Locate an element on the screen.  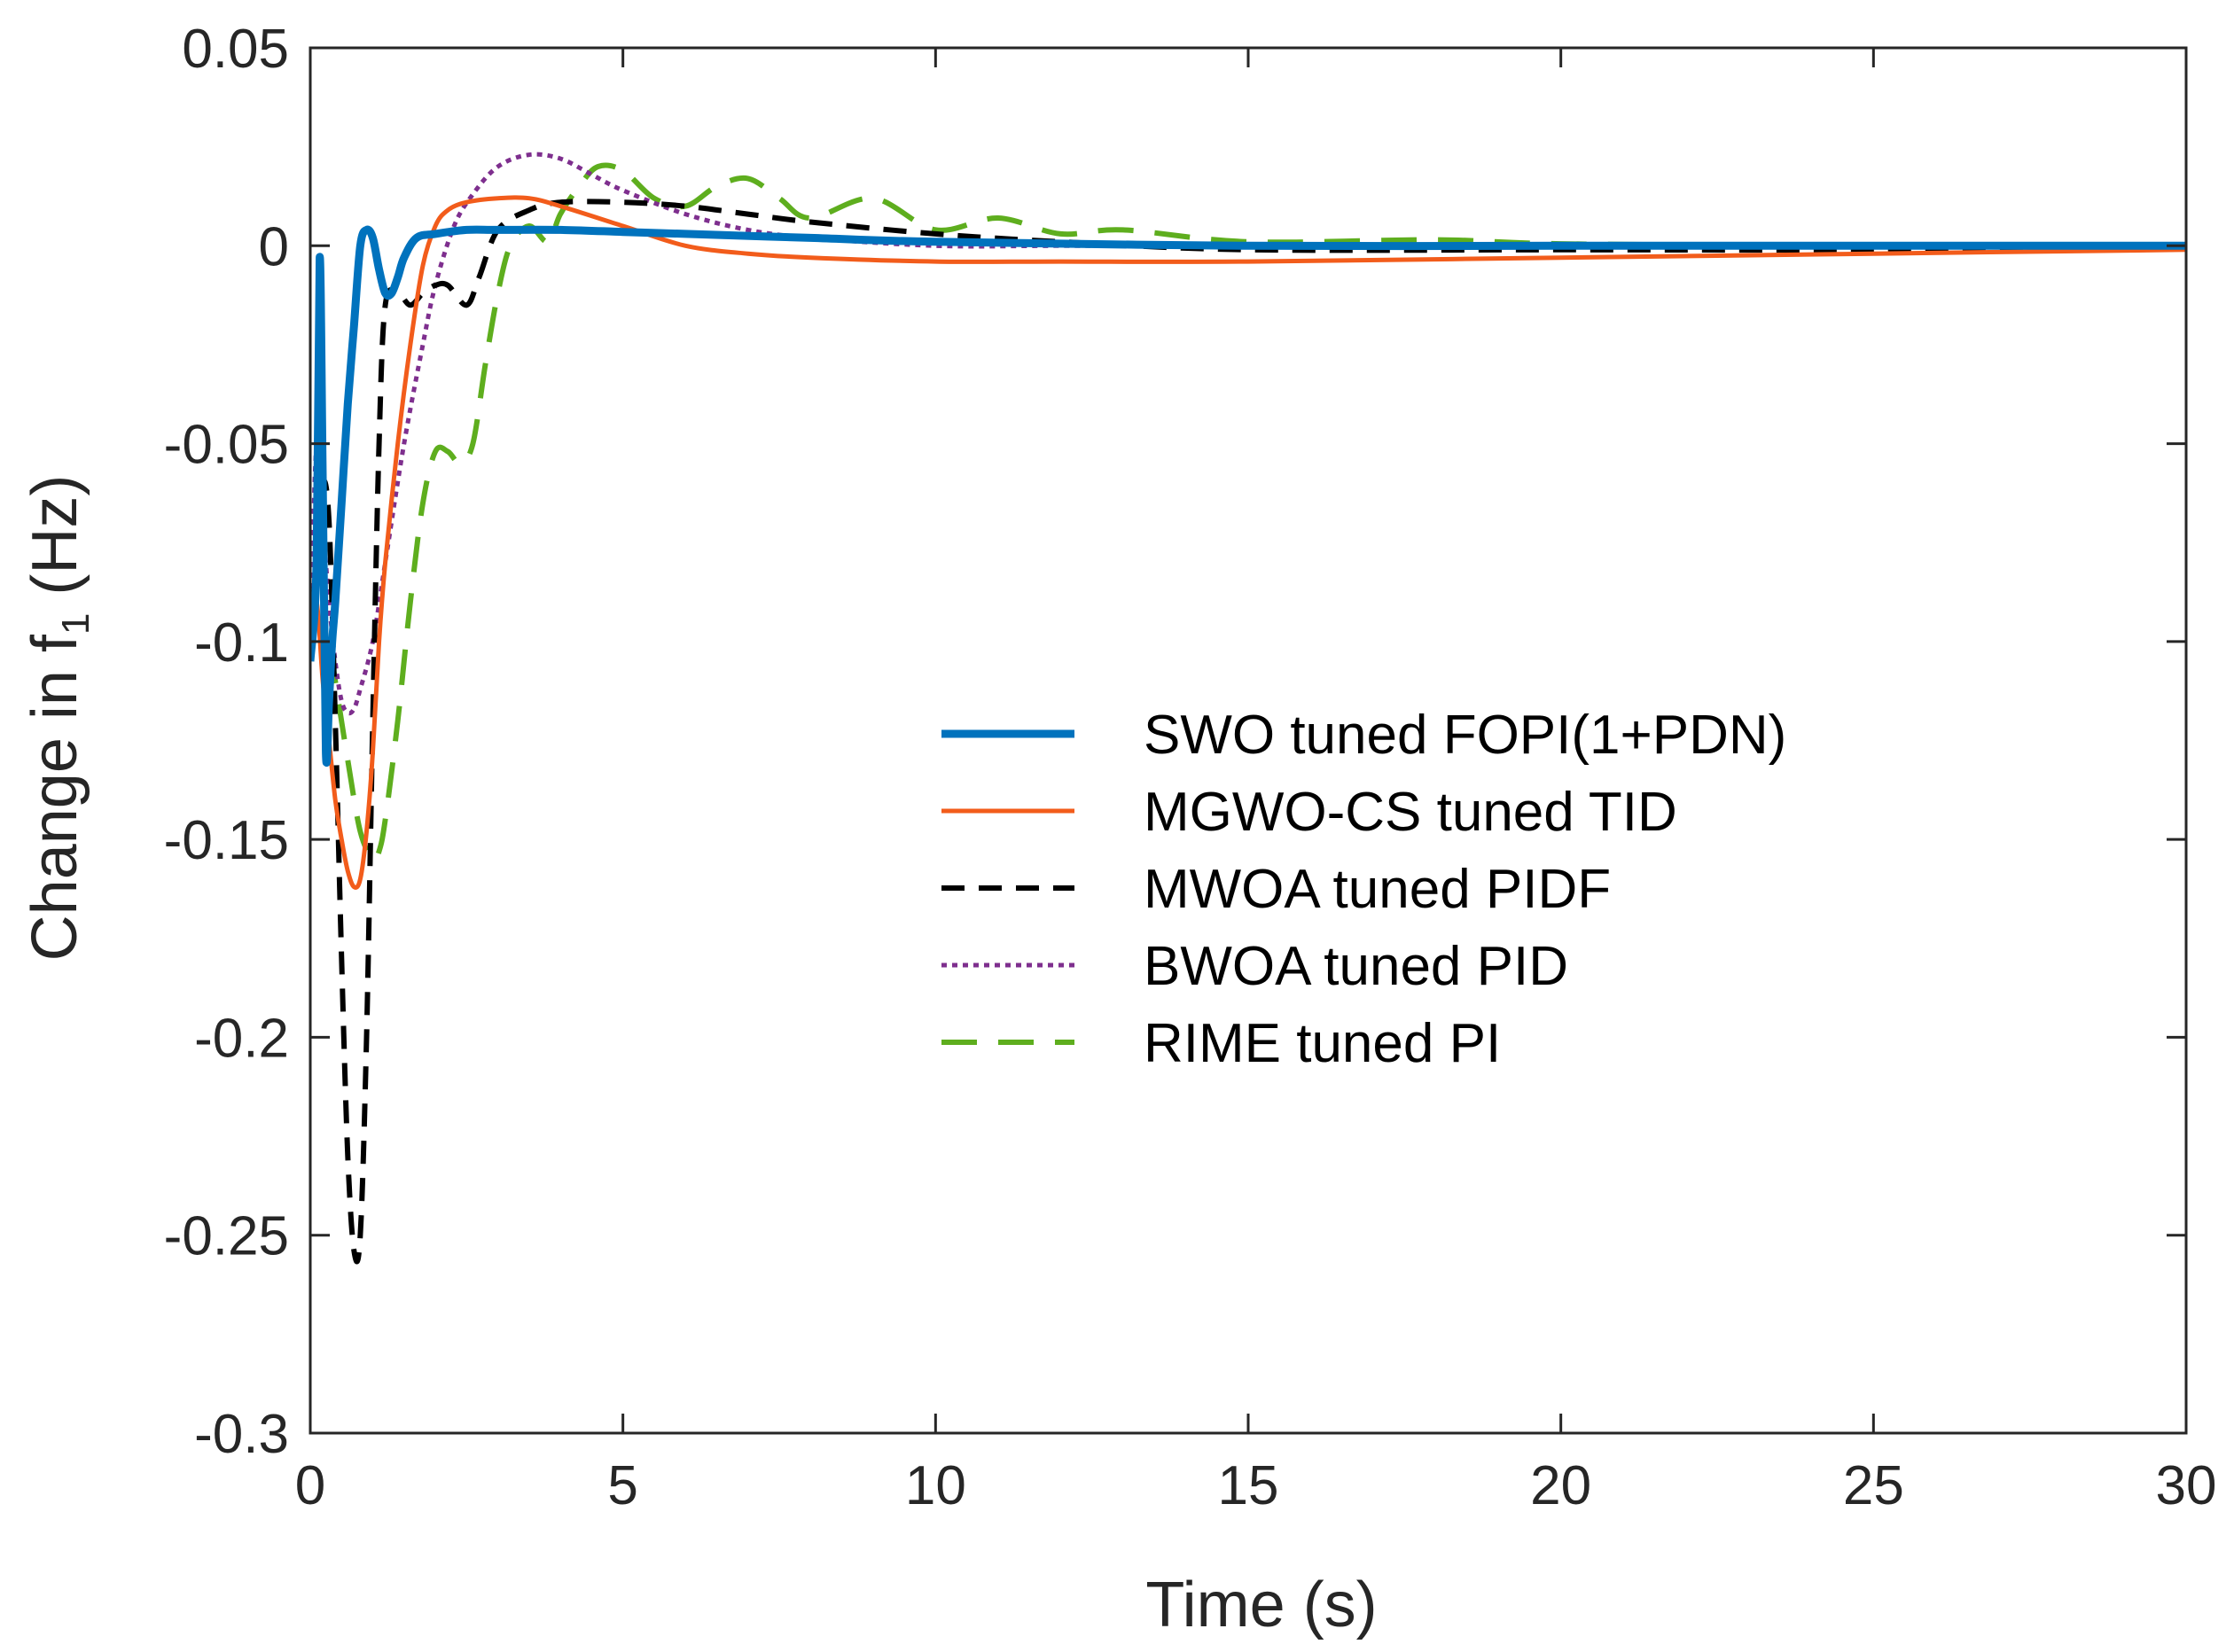
y-tick-label: 0.05 is located at coordinates (235, 49).